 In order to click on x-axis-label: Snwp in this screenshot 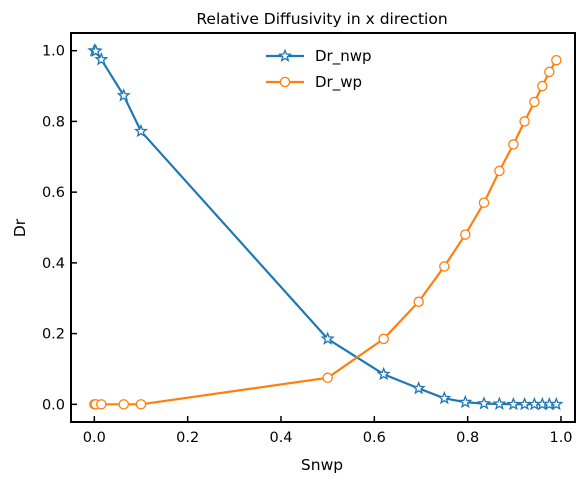, I will do `click(322, 465)`.